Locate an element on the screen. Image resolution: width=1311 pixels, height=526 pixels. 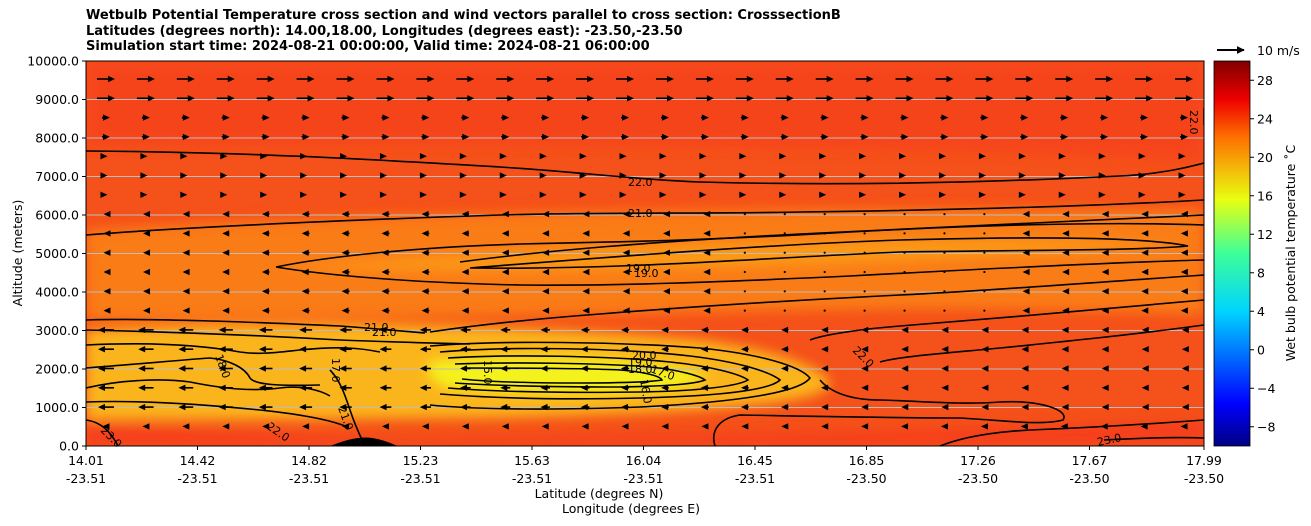
y-axis-label: Altitude (meters) is located at coordinates (17, 253).